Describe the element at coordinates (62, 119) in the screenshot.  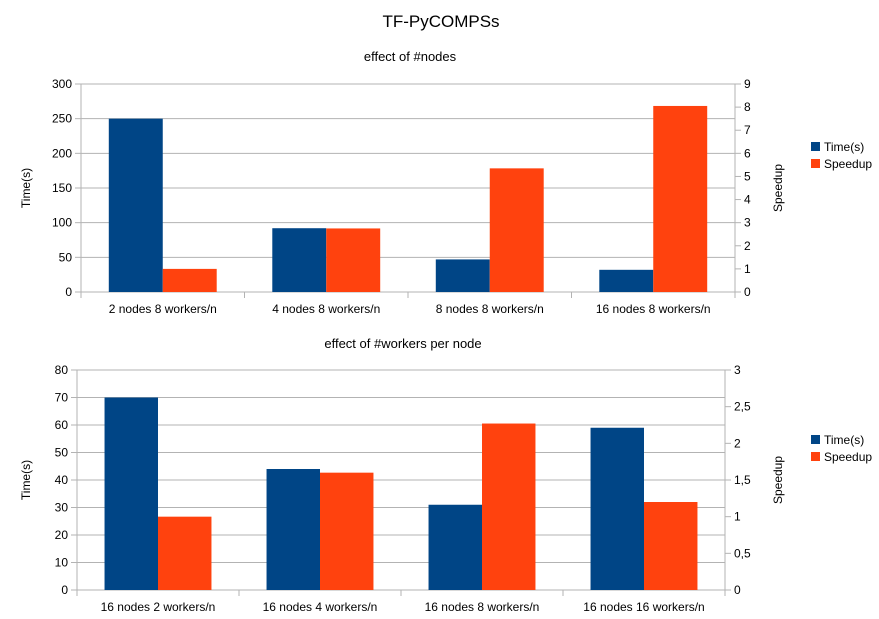
I see `left-axis-tick-label: 250` at that location.